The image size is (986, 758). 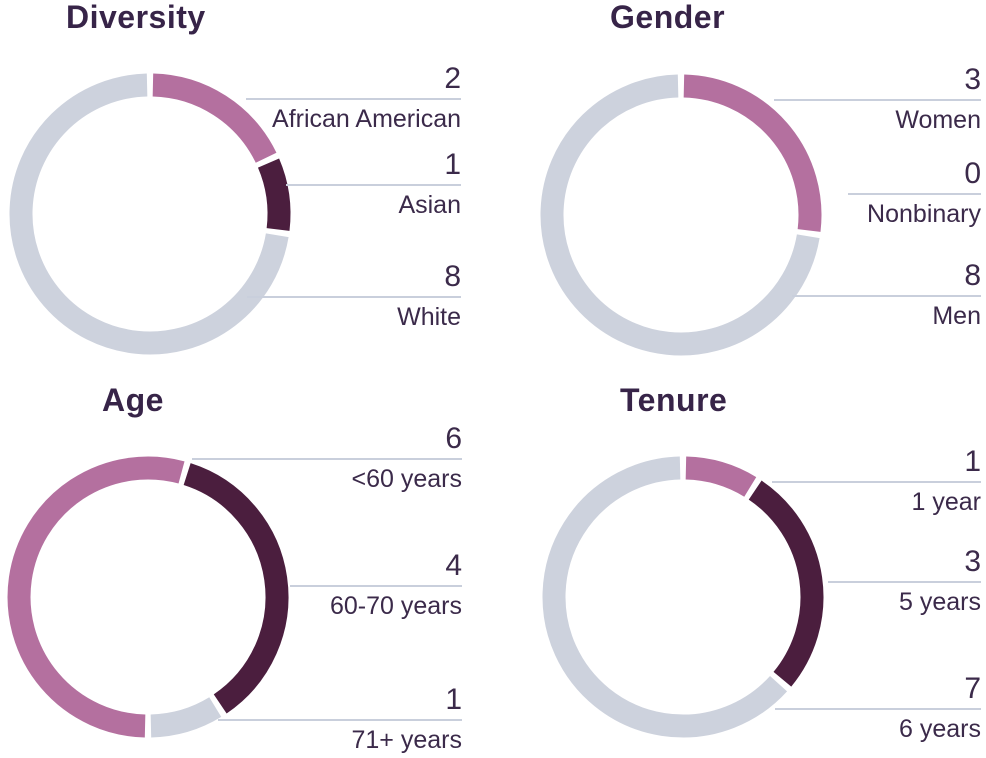 I want to click on callout-label: 1 year, so click(x=946, y=502).